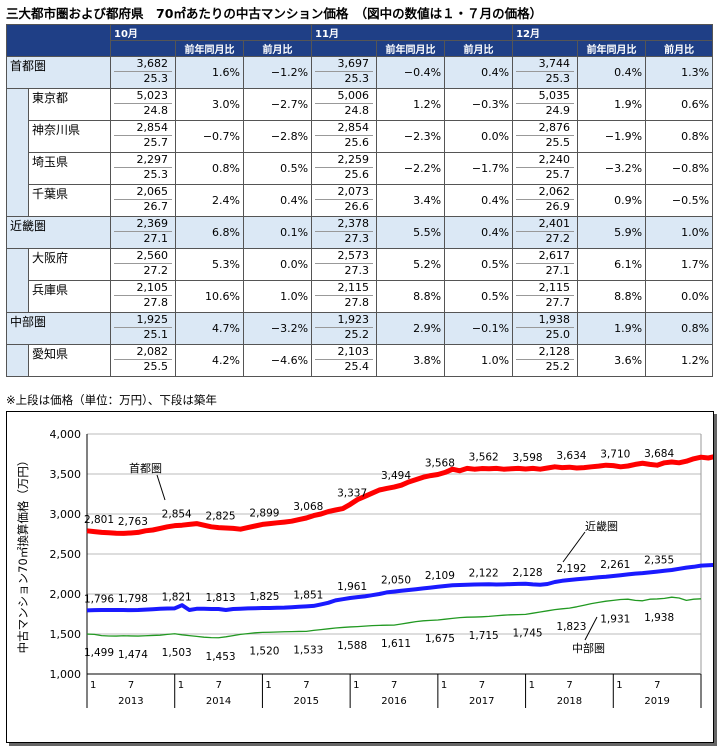 The width and height of the screenshot is (719, 747). Describe the element at coordinates (554, 159) in the screenshot. I see `price-value: 2,240` at that location.